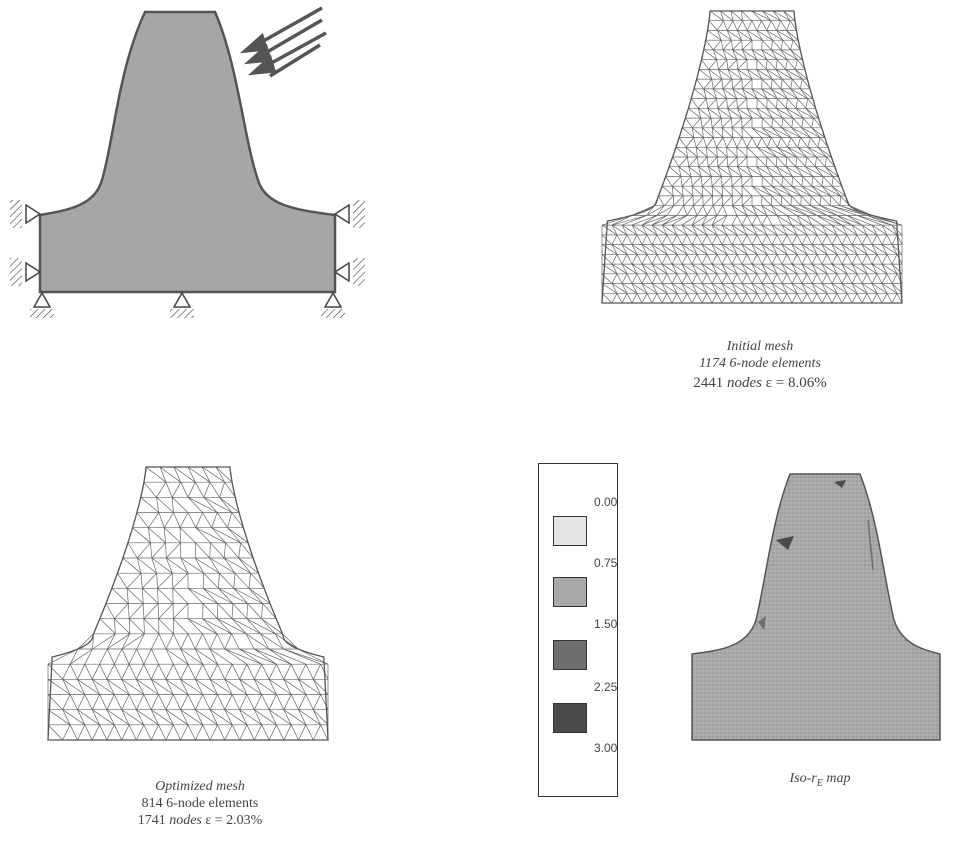 The image size is (956, 847). I want to click on optimized-mesh-nodes-count: 1741, so click(151, 820).